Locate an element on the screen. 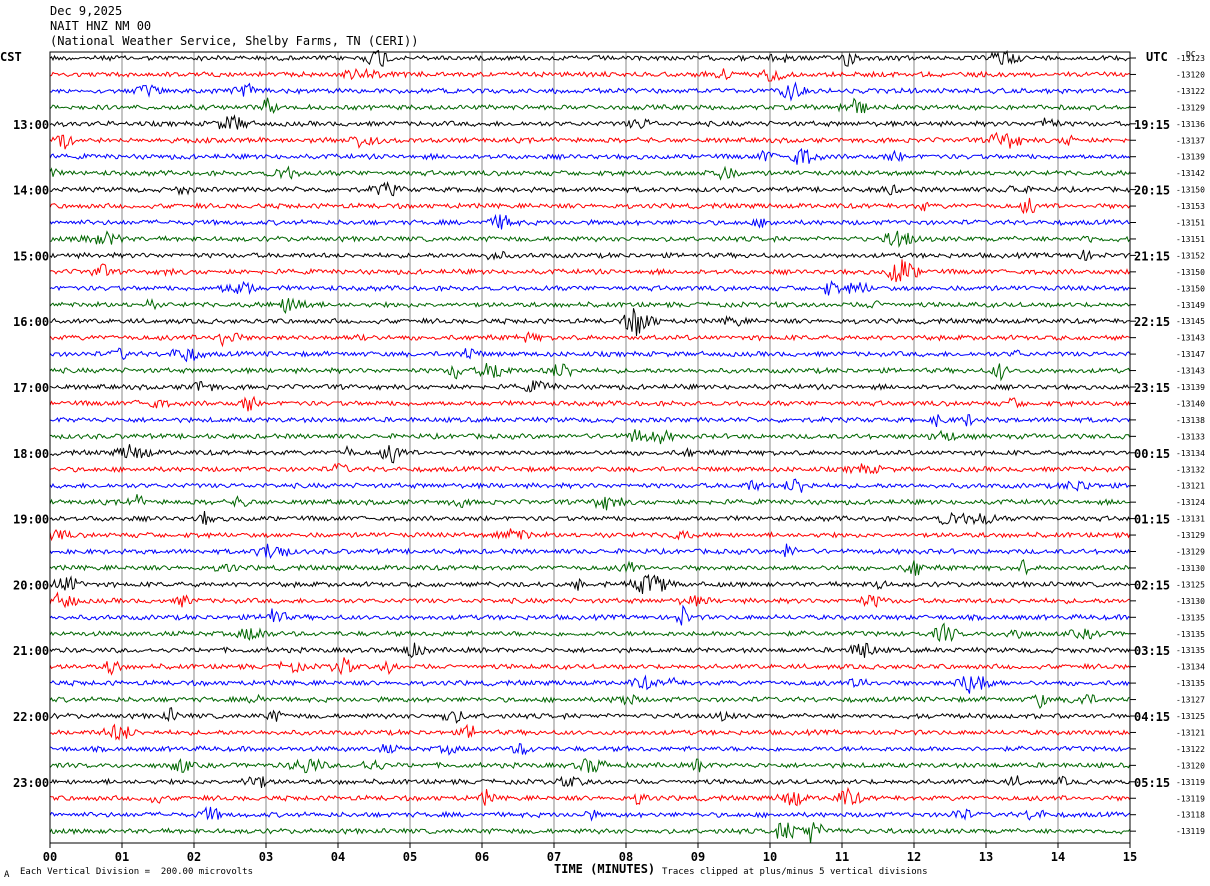 The image size is (1210, 886). right-hour-label-20:15: 20:15 is located at coordinates (1152, 191).